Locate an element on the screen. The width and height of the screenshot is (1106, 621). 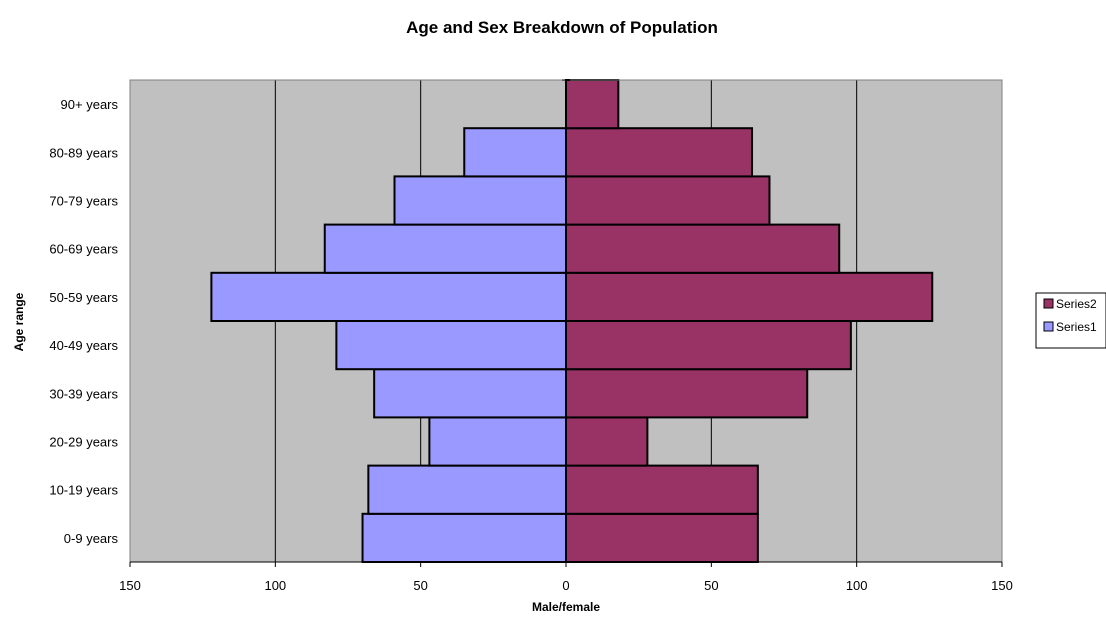
y-tick-label-5: 50-59 years is located at coordinates (83, 297).